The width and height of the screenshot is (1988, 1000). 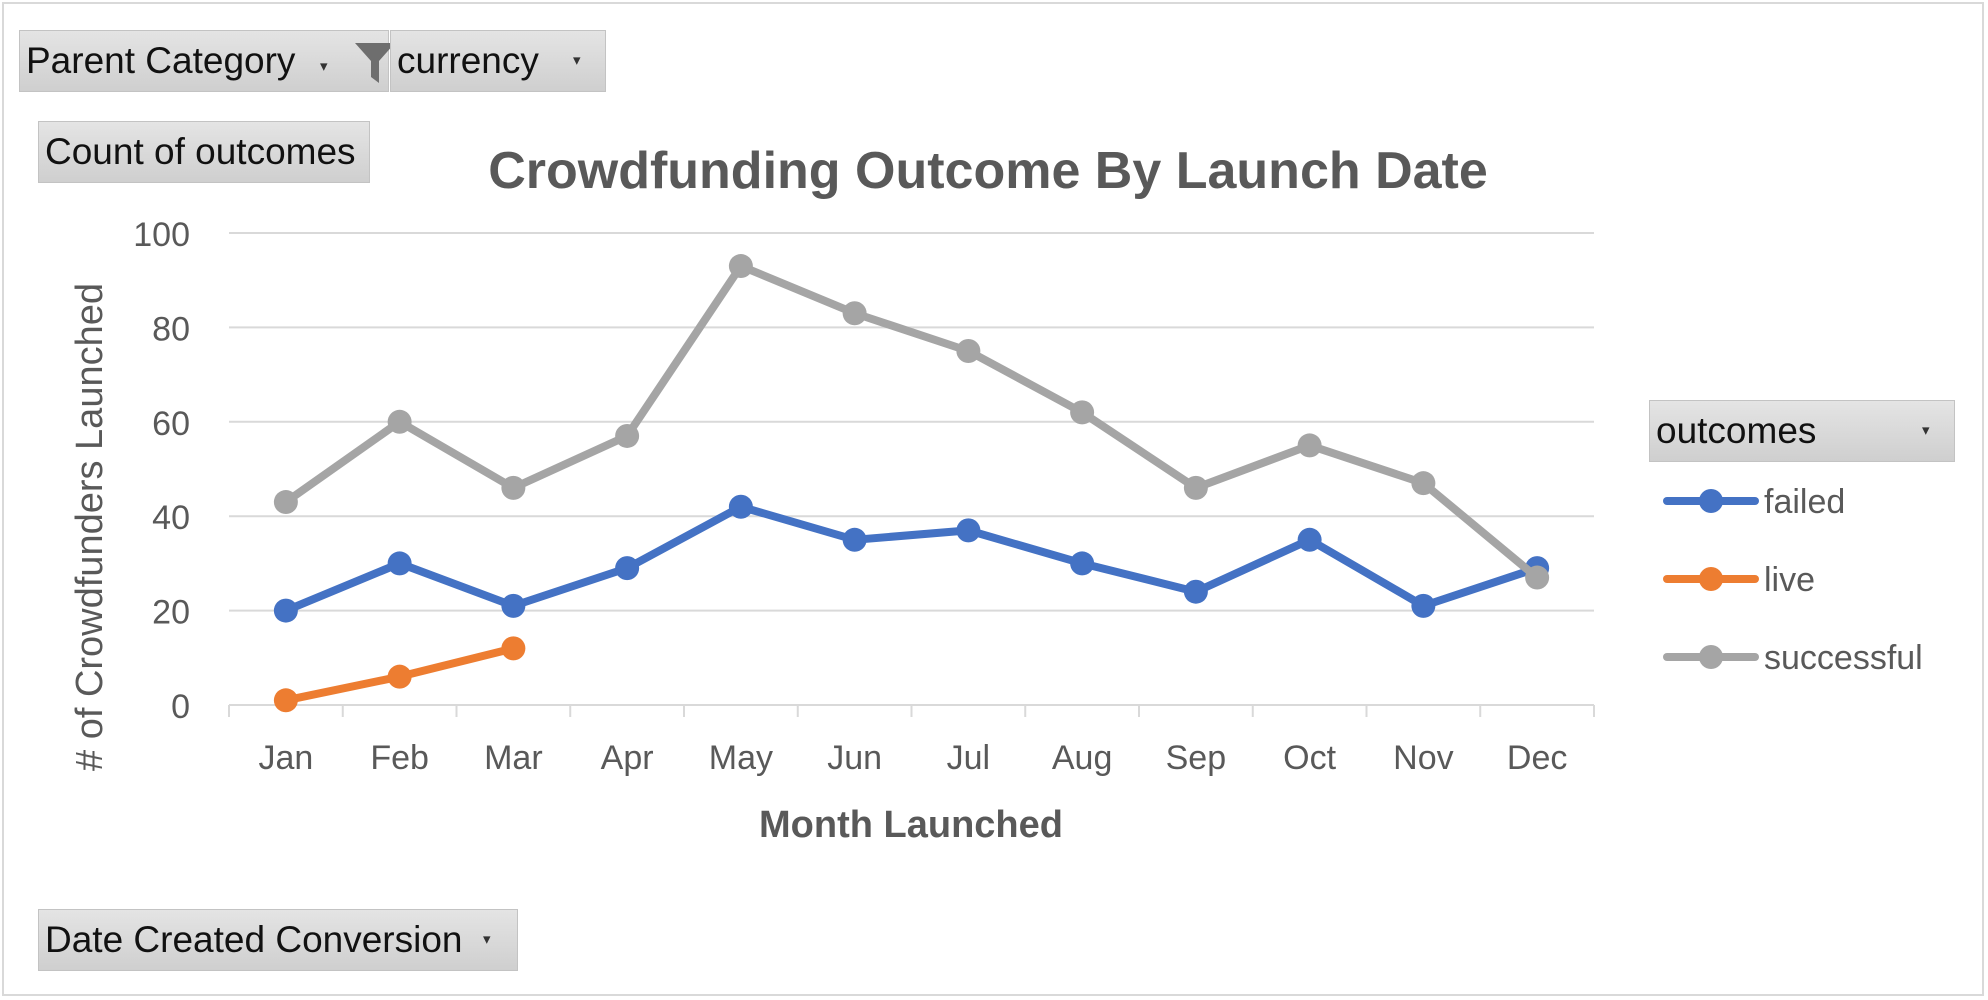 I want to click on filter-icon, so click(x=375, y=62).